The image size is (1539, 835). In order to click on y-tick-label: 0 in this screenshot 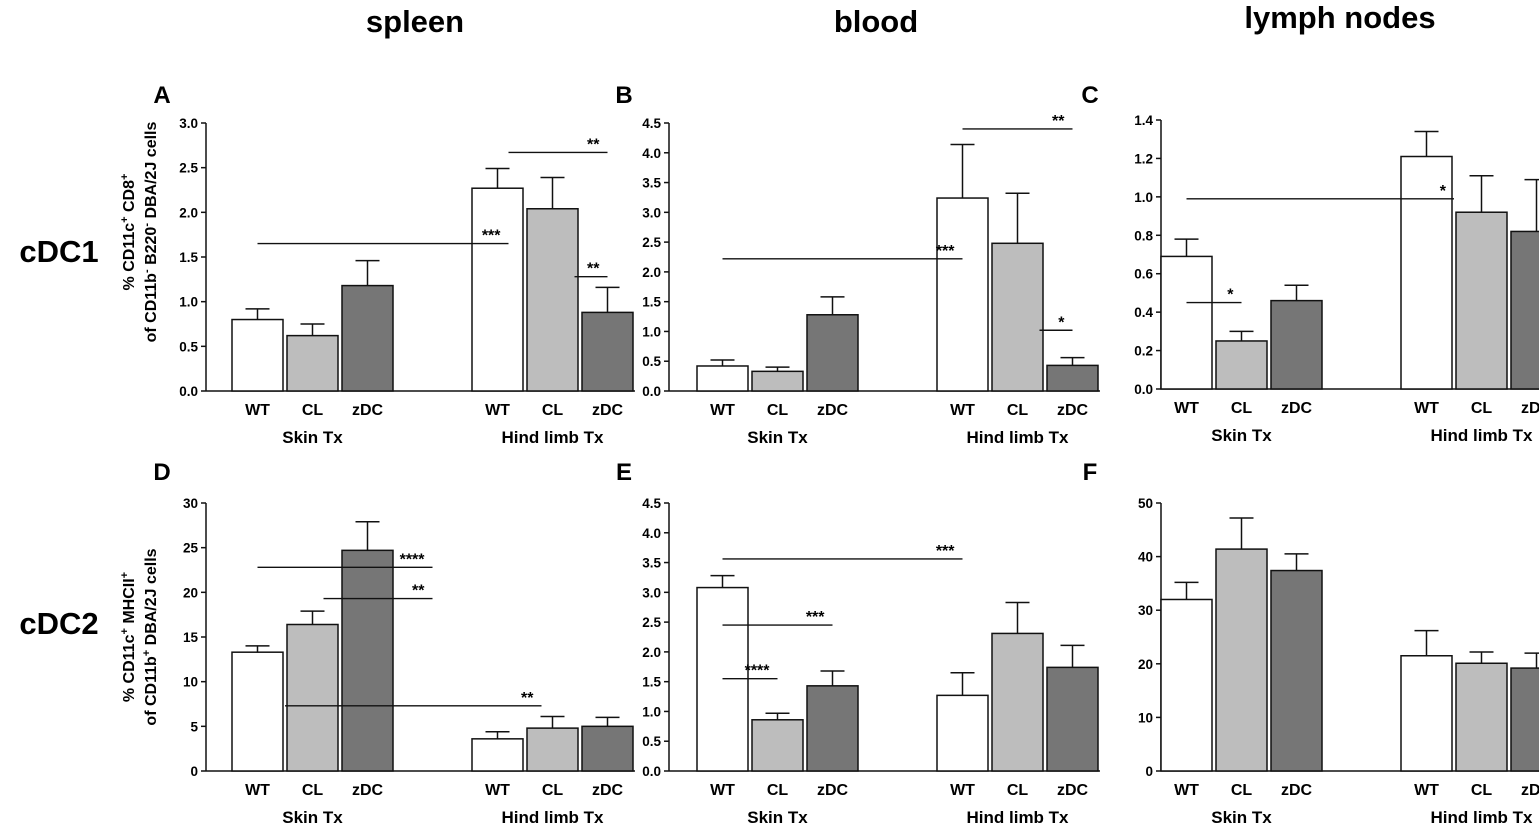, I will do `click(194, 771)`.